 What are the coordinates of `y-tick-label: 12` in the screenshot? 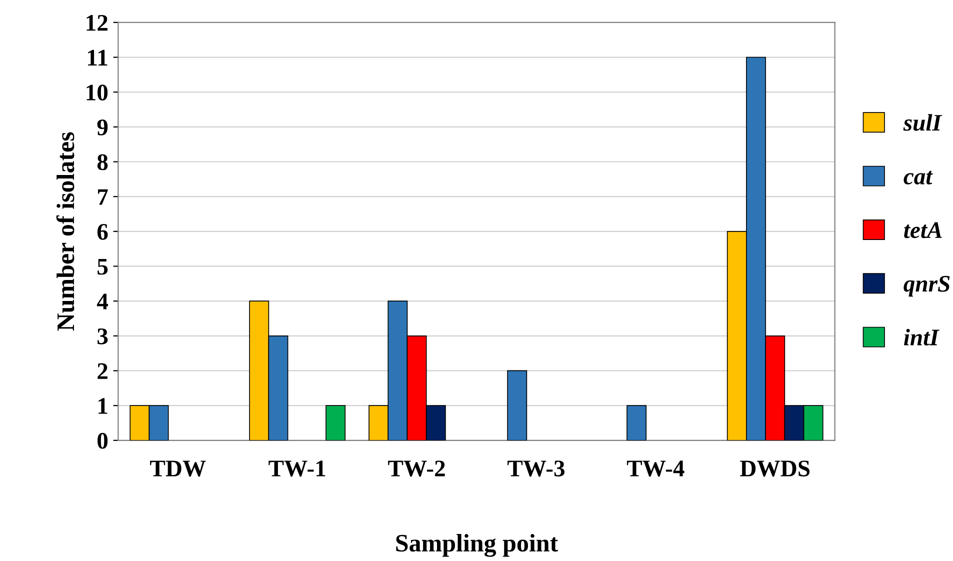 It's located at (97, 22).